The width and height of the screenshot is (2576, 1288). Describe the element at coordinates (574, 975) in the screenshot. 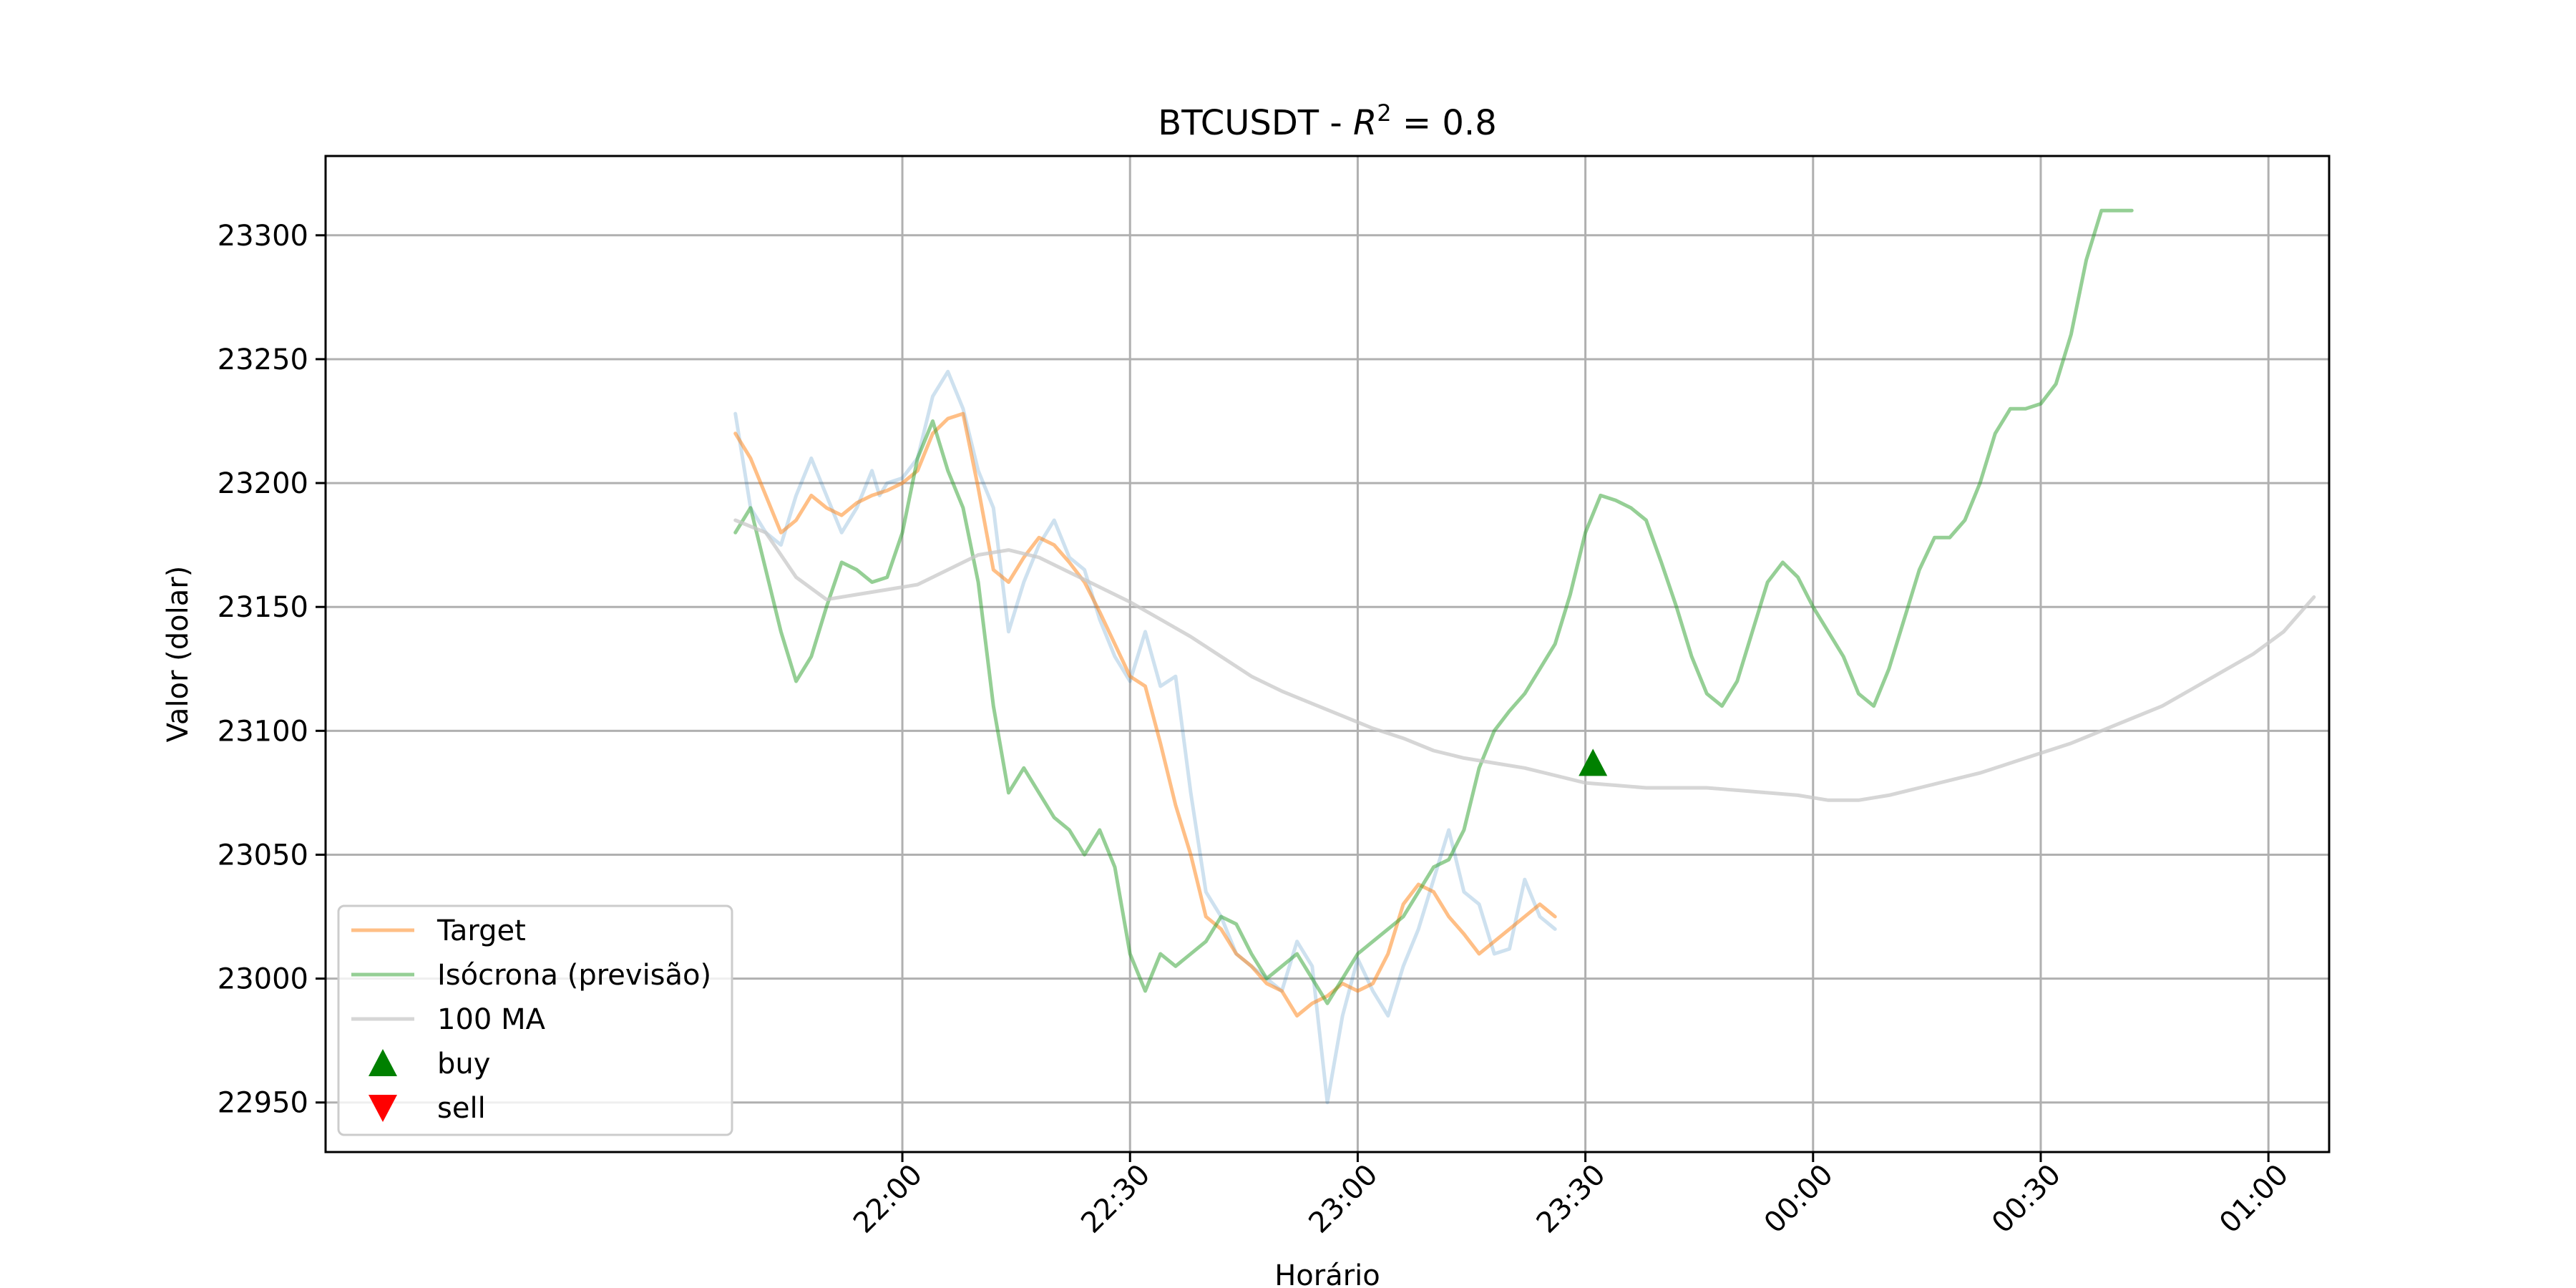

I see `legend-label-is-crona-previs-o: Isócrona (previsão)` at that location.